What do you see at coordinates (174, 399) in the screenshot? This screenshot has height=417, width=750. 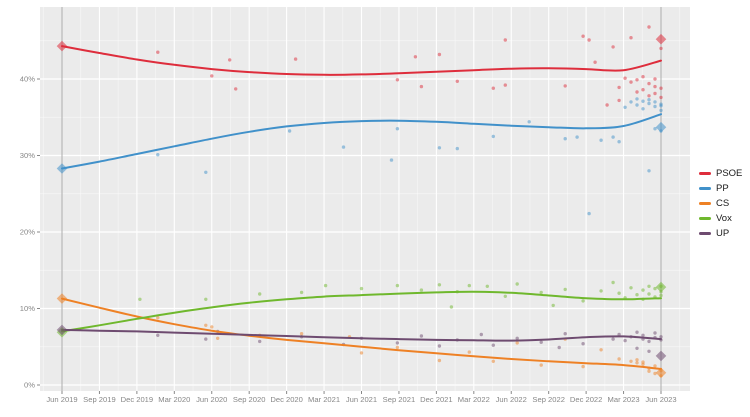 I see `x-tick-label: Mar 2020` at bounding box center [174, 399].